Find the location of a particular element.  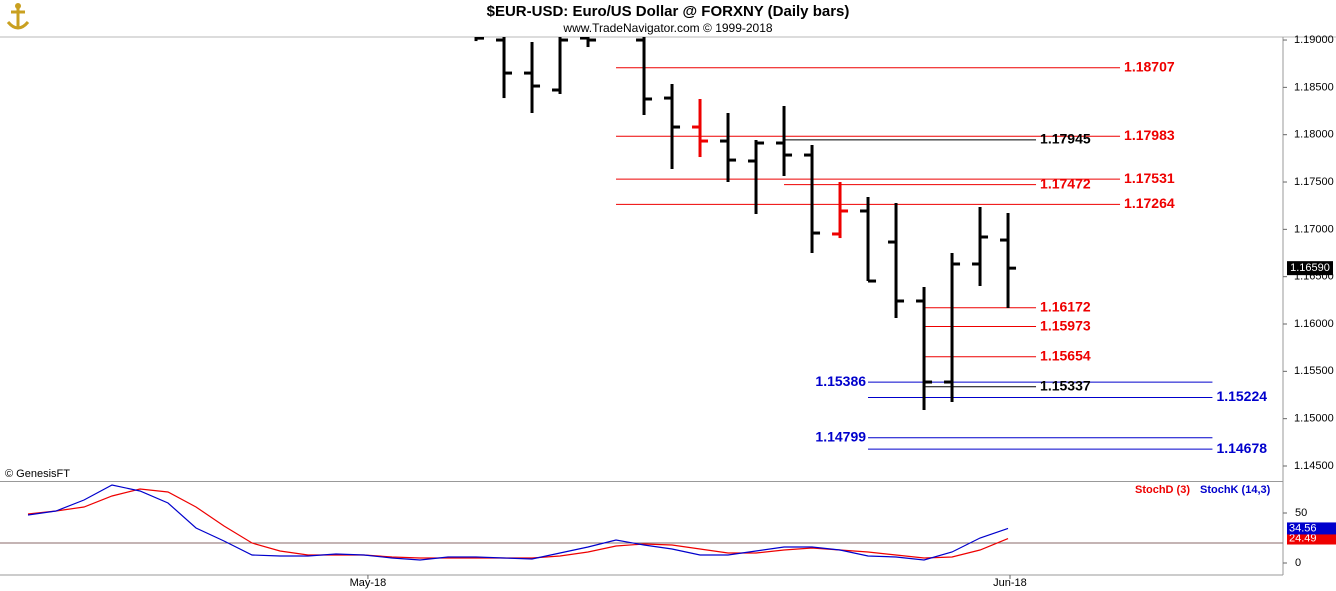

level-label: 1.17264 is located at coordinates (1149, 203).